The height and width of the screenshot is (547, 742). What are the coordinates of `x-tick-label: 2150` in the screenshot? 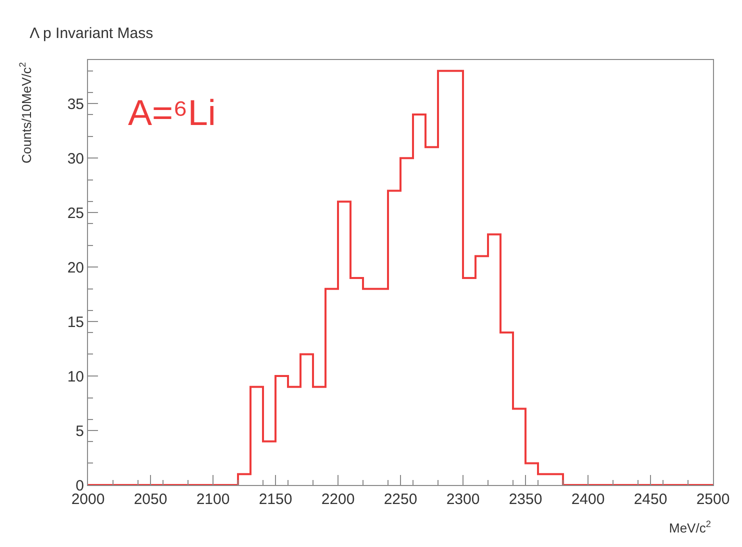 It's located at (275, 499).